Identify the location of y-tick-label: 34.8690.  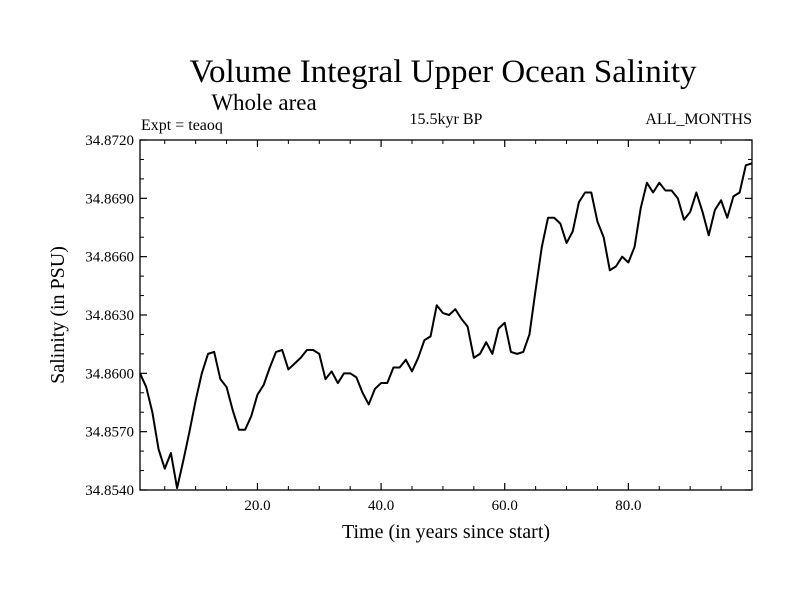
(109, 199).